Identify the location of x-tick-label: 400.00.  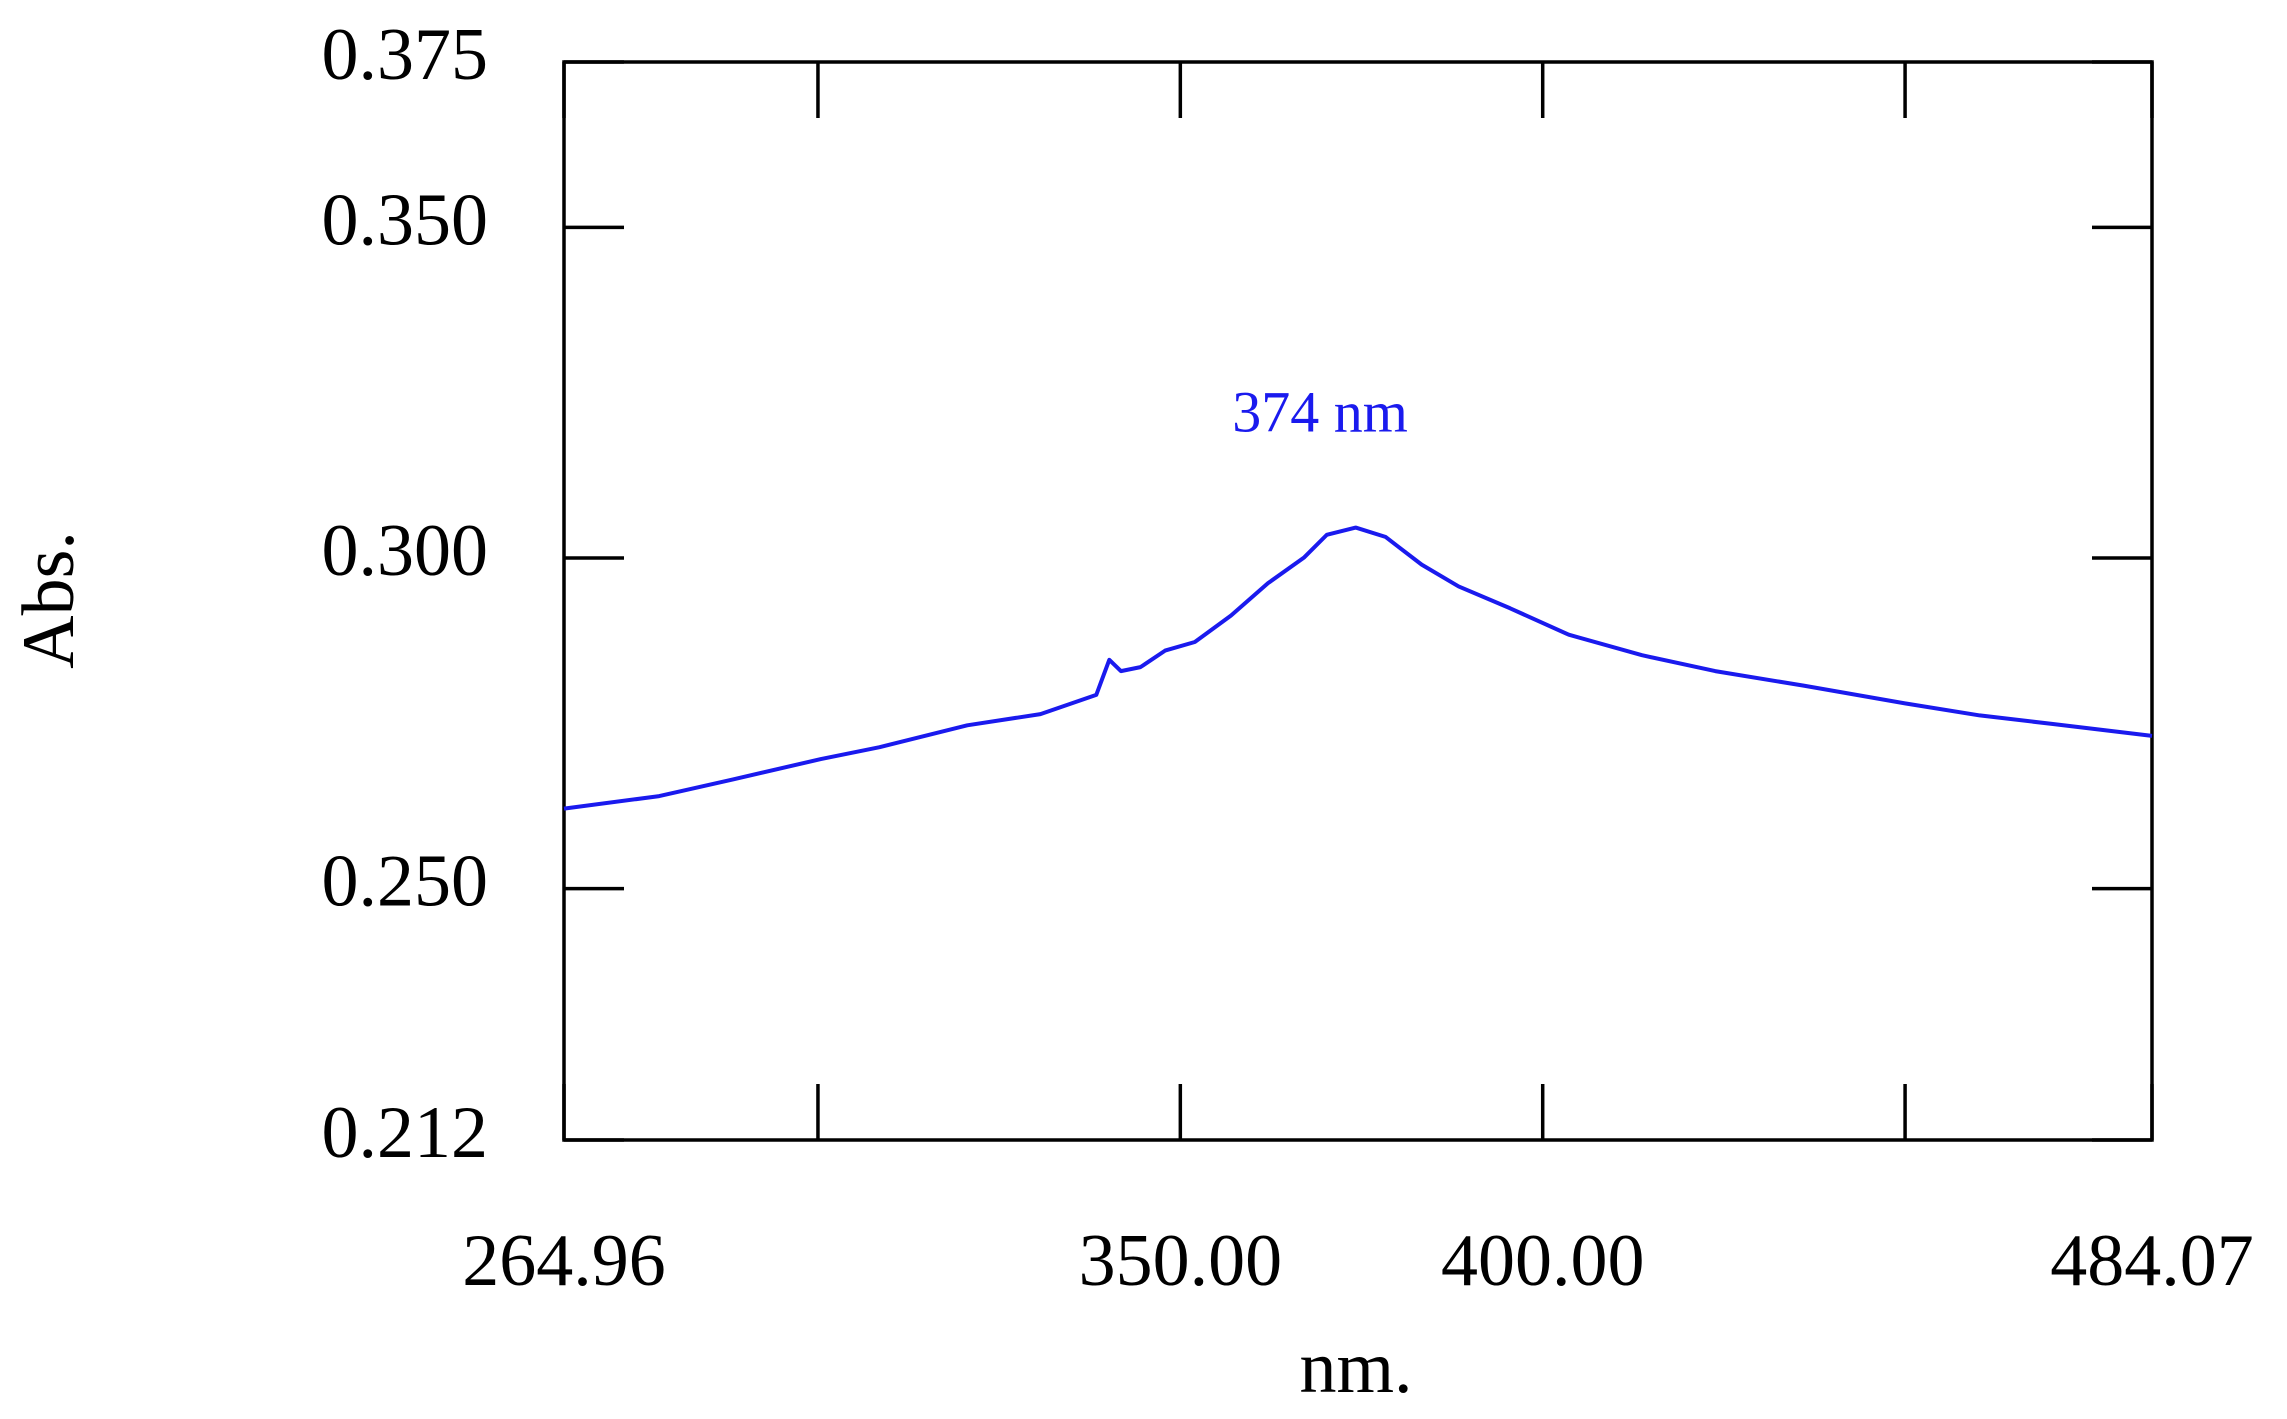
(1543, 1261).